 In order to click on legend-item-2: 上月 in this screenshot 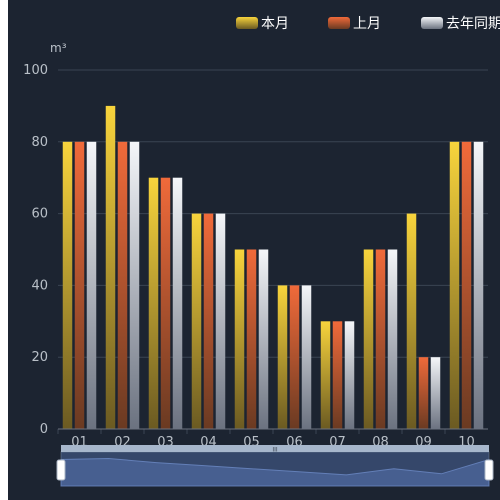, I will do `click(354, 24)`.